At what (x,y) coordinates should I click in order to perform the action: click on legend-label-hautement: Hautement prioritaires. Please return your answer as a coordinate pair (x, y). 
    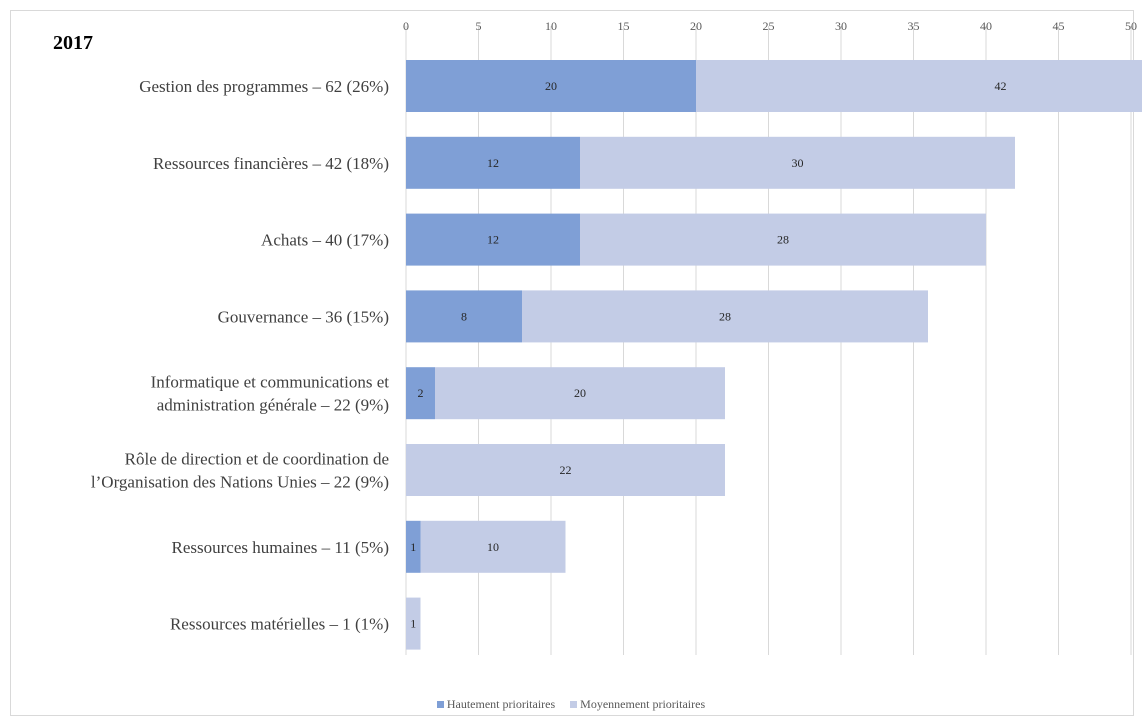
    Looking at the image, I should click on (501, 704).